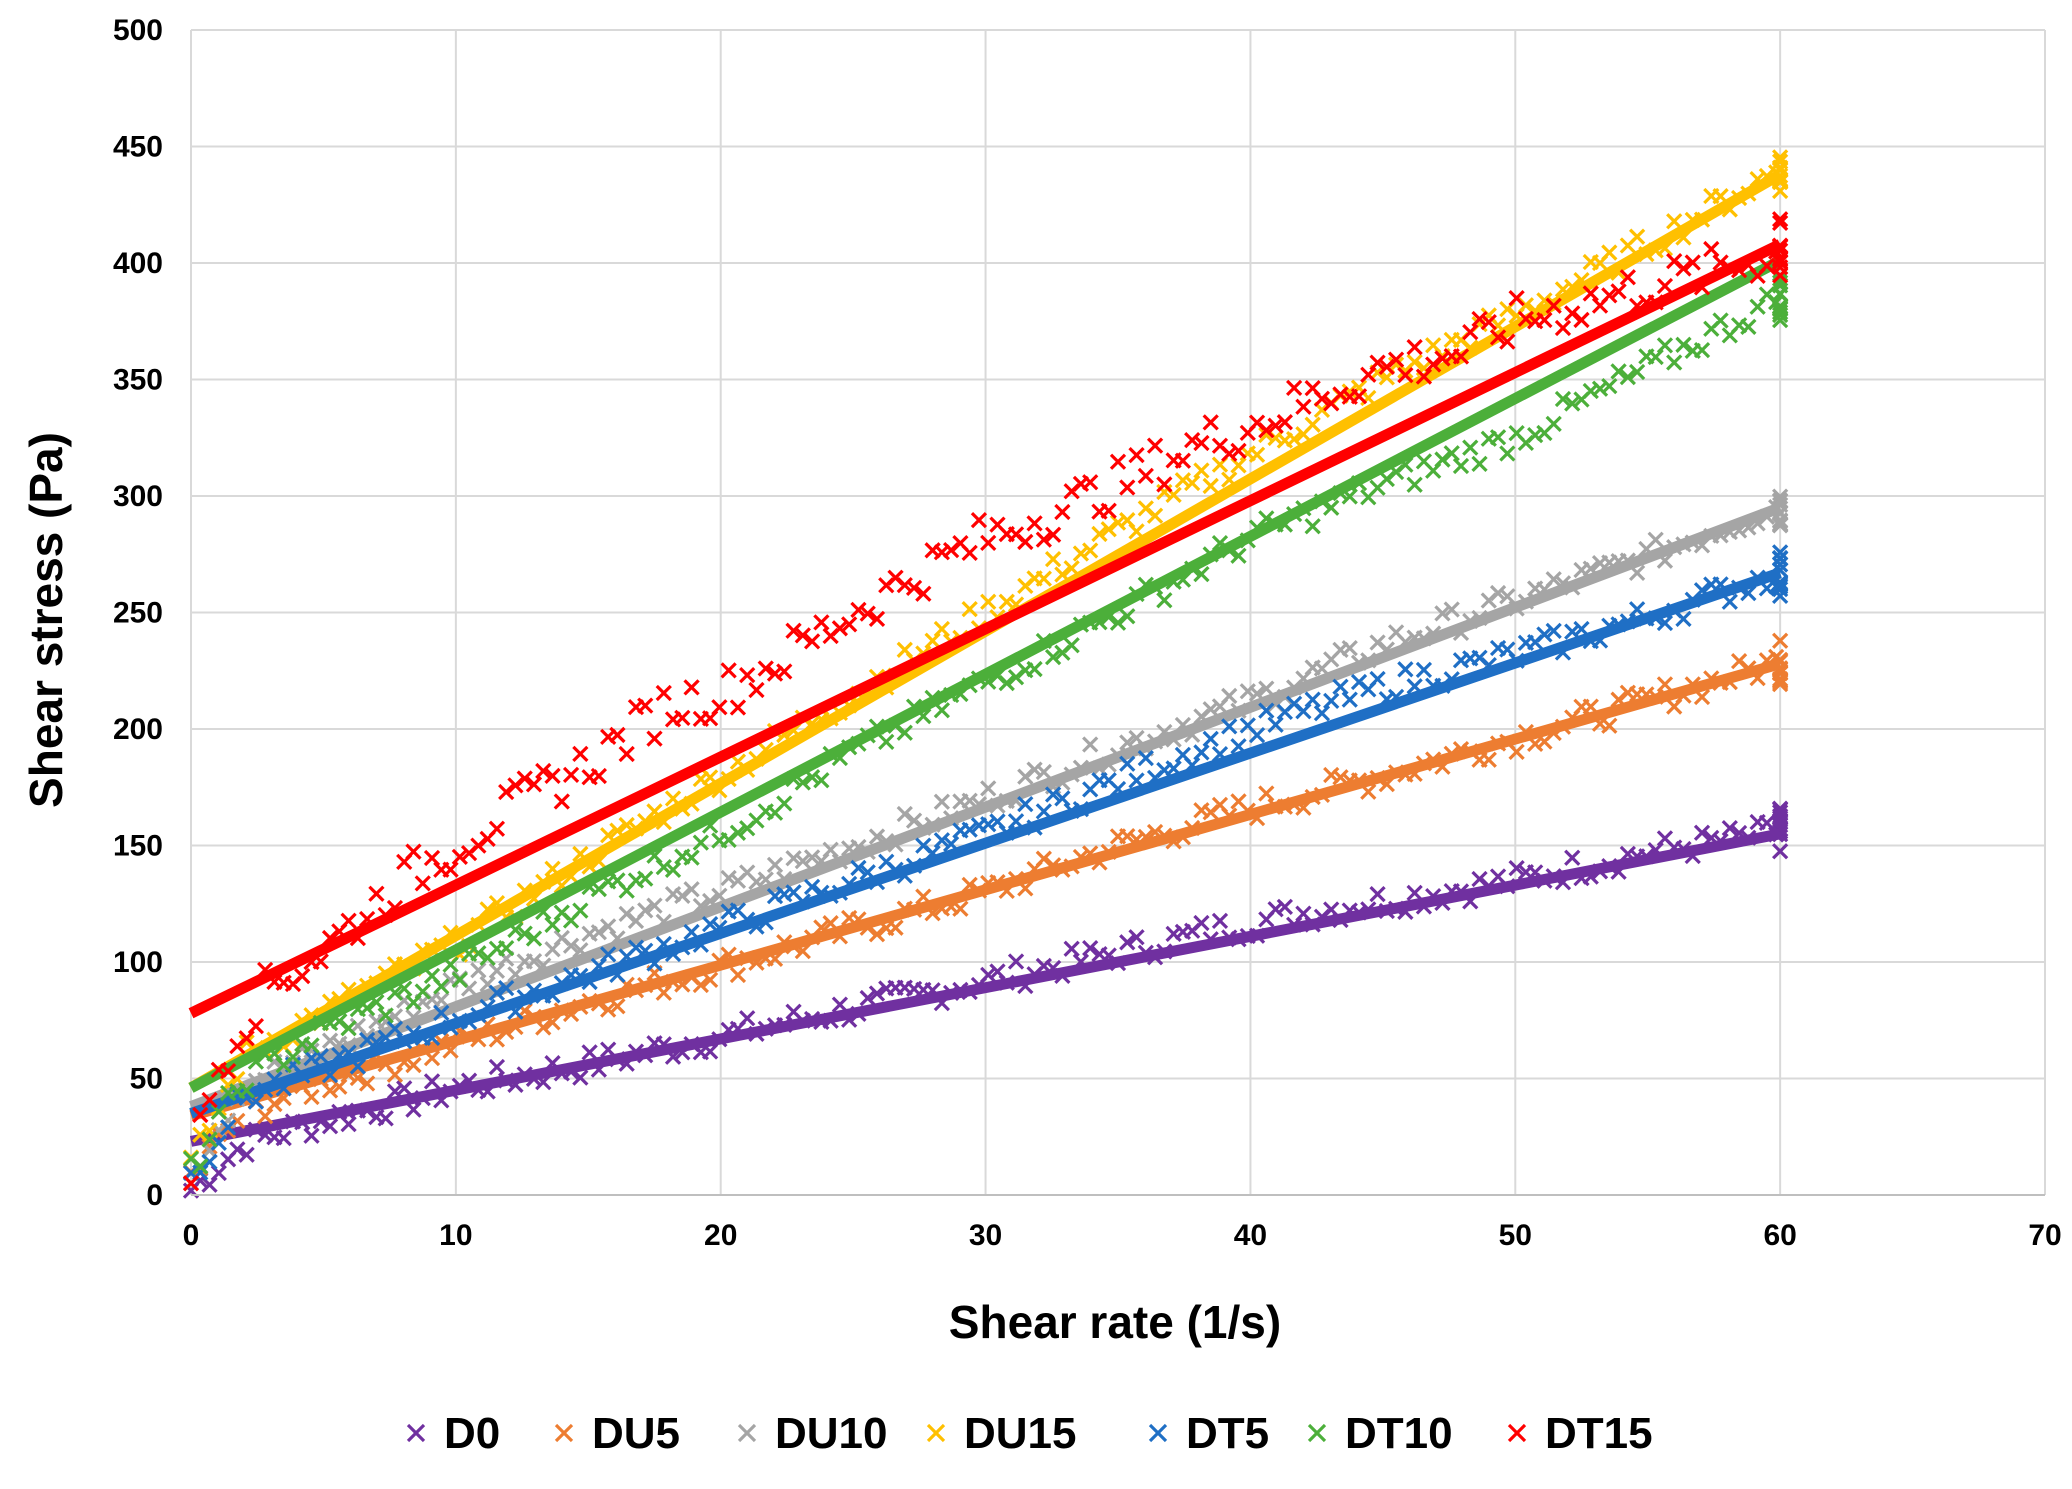 This screenshot has height=1489, width=2072. Describe the element at coordinates (138, 496) in the screenshot. I see `y-tick-label: 300` at that location.